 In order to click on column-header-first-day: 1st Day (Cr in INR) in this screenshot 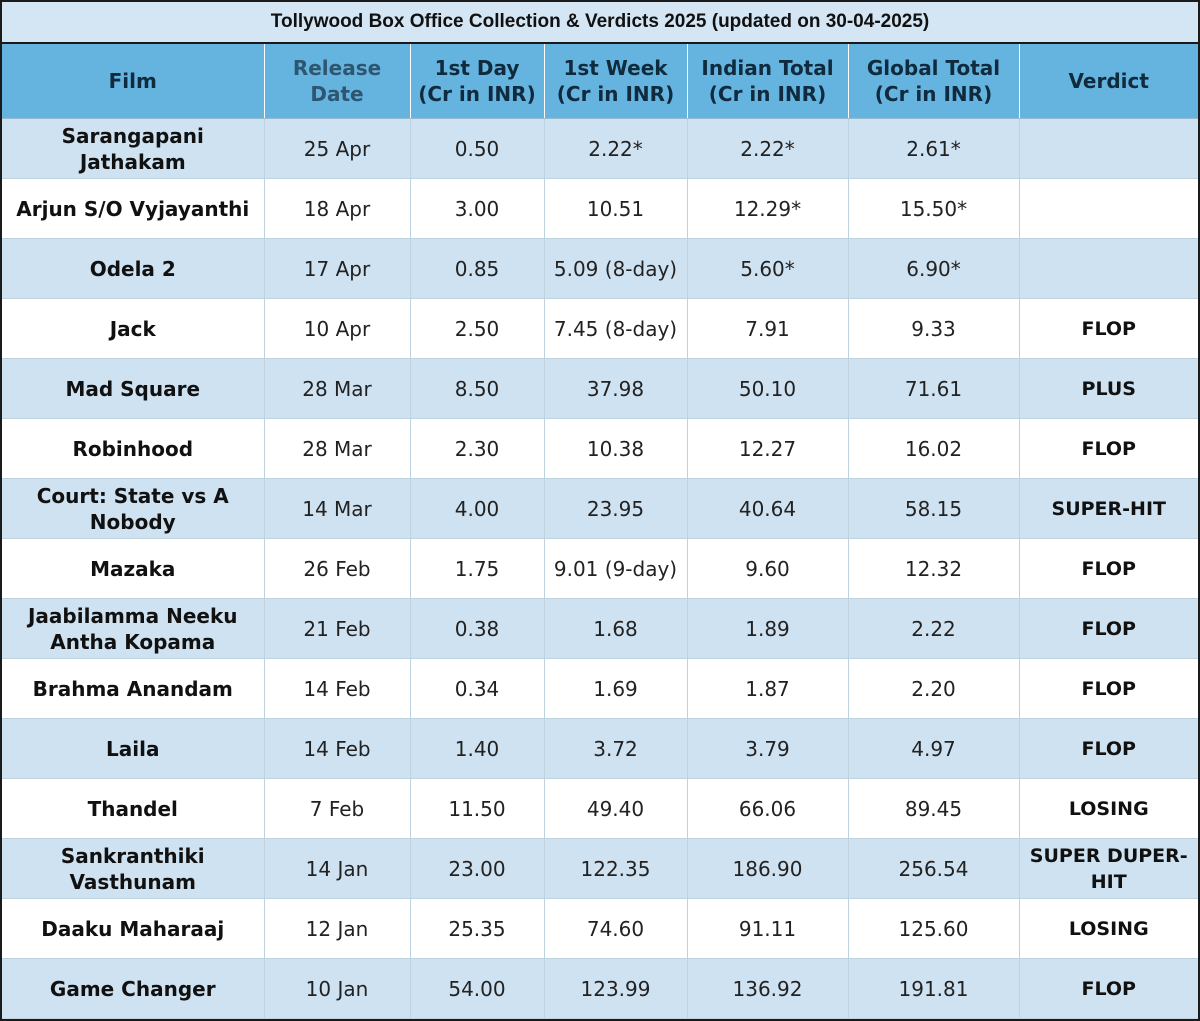, I will do `click(477, 81)`.